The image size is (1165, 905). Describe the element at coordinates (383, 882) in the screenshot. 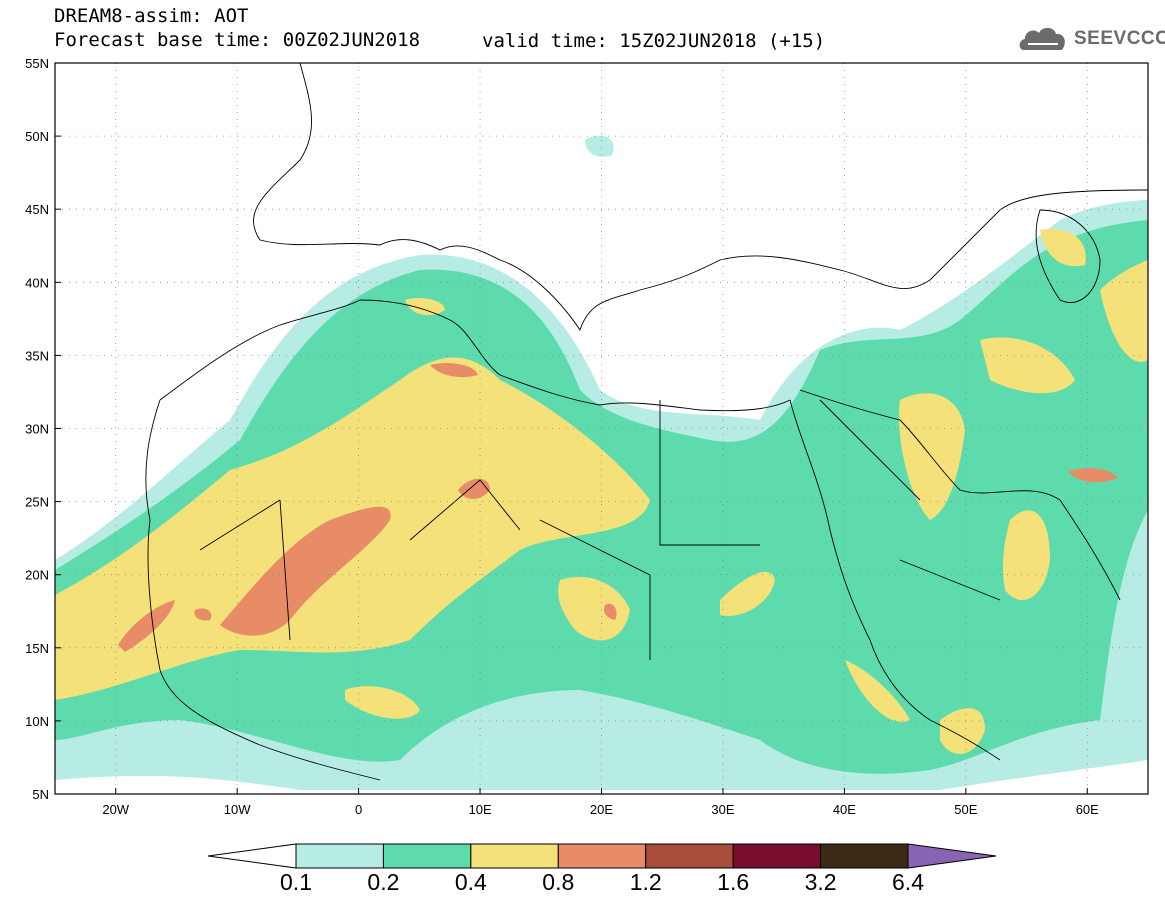

I see `colorbar-level-label: 0.2` at that location.